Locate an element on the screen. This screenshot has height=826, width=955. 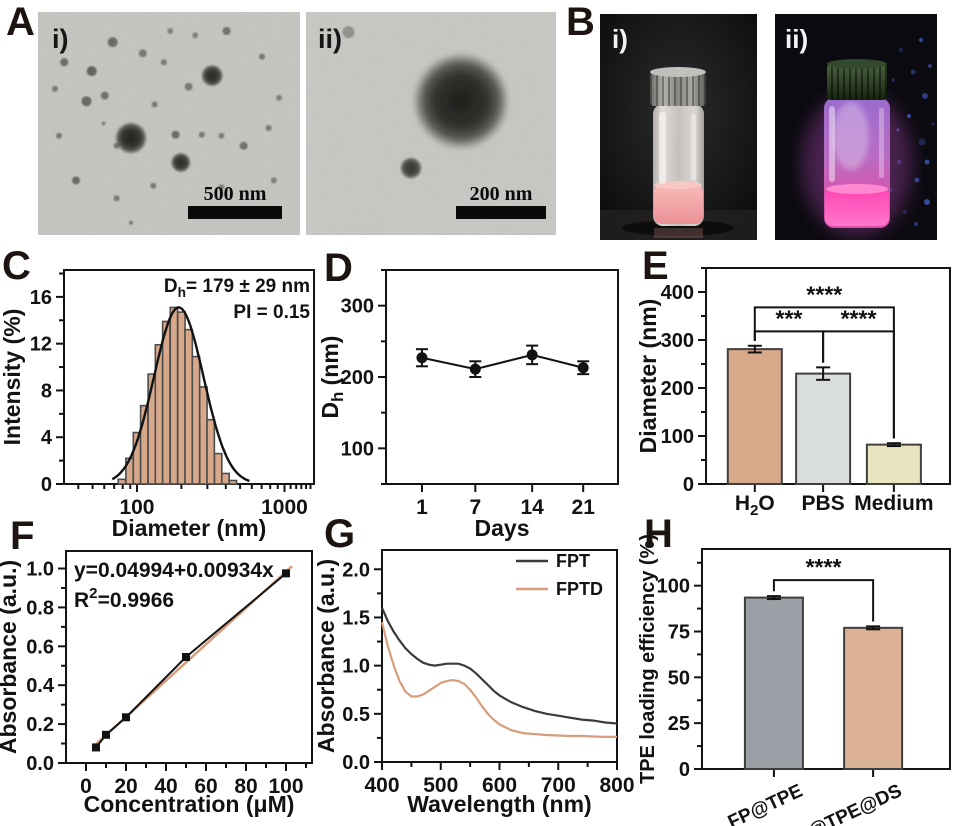
cap-ridges is located at coordinates (857, 82).